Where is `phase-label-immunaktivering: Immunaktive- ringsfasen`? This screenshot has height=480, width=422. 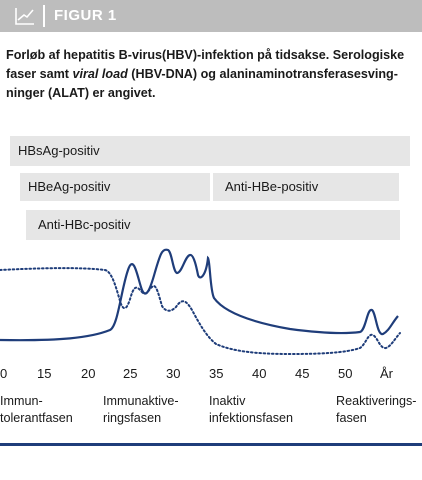
phase-label-immunaktivering: Immunaktive- ringsfasen is located at coordinates (141, 410).